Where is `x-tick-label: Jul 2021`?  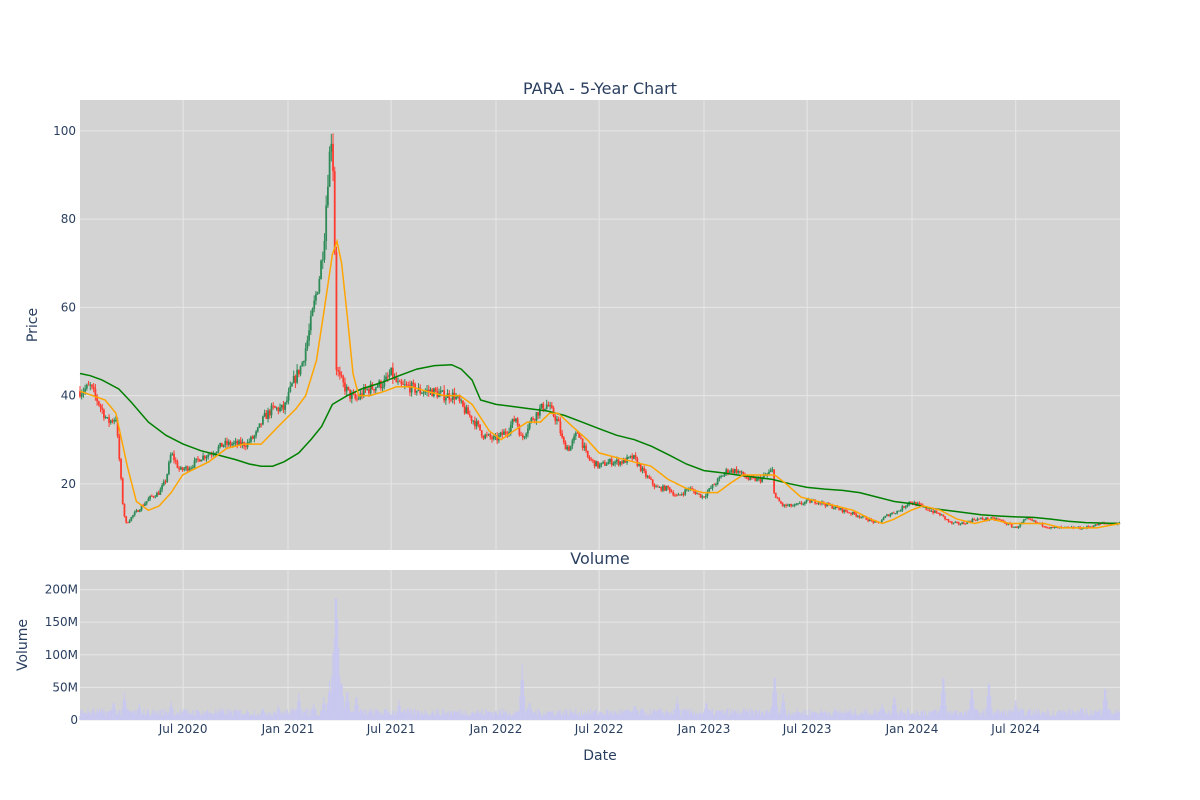 x-tick-label: Jul 2021 is located at coordinates (391, 729).